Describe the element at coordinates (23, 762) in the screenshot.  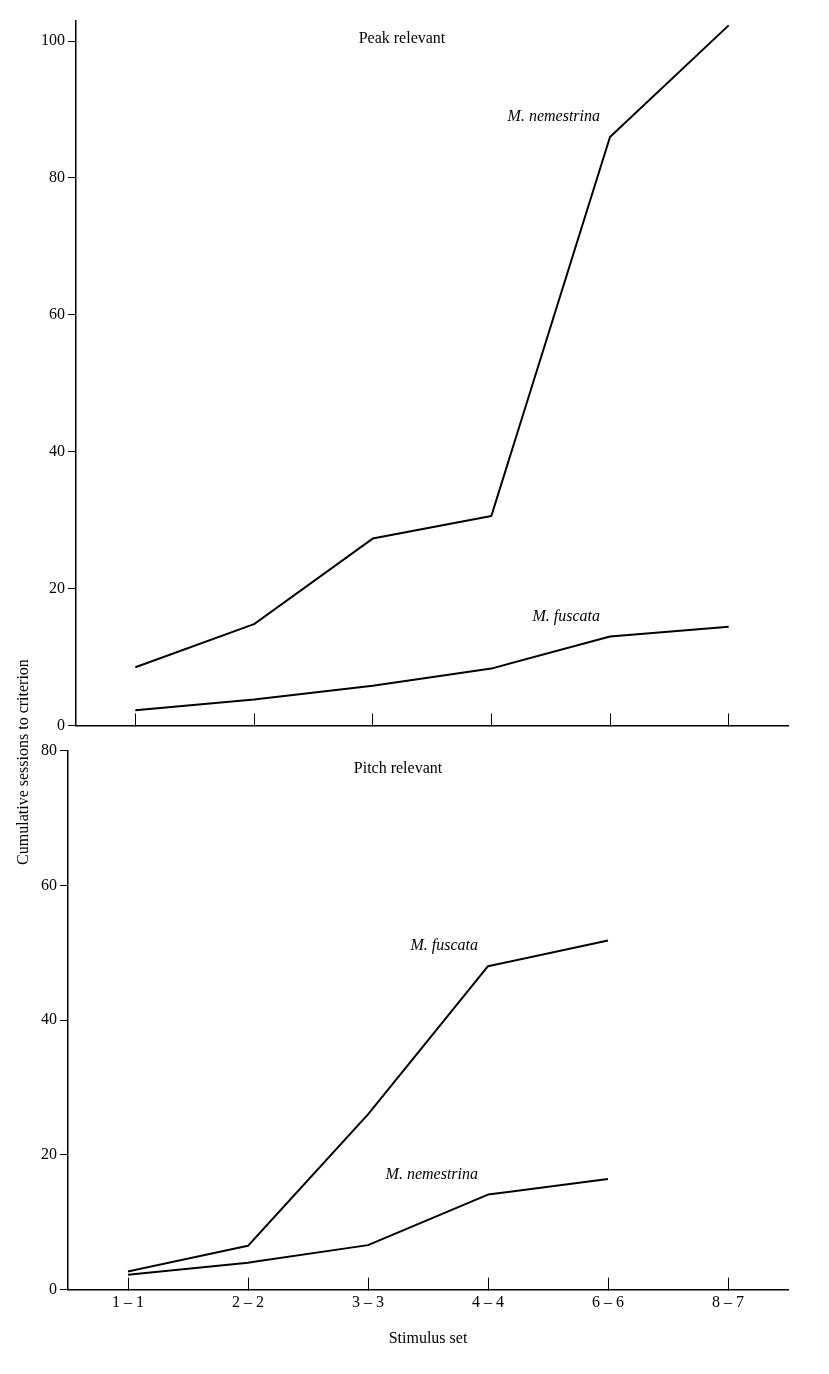
I see `y-axis-title: Cumulative sessions to criterion` at that location.